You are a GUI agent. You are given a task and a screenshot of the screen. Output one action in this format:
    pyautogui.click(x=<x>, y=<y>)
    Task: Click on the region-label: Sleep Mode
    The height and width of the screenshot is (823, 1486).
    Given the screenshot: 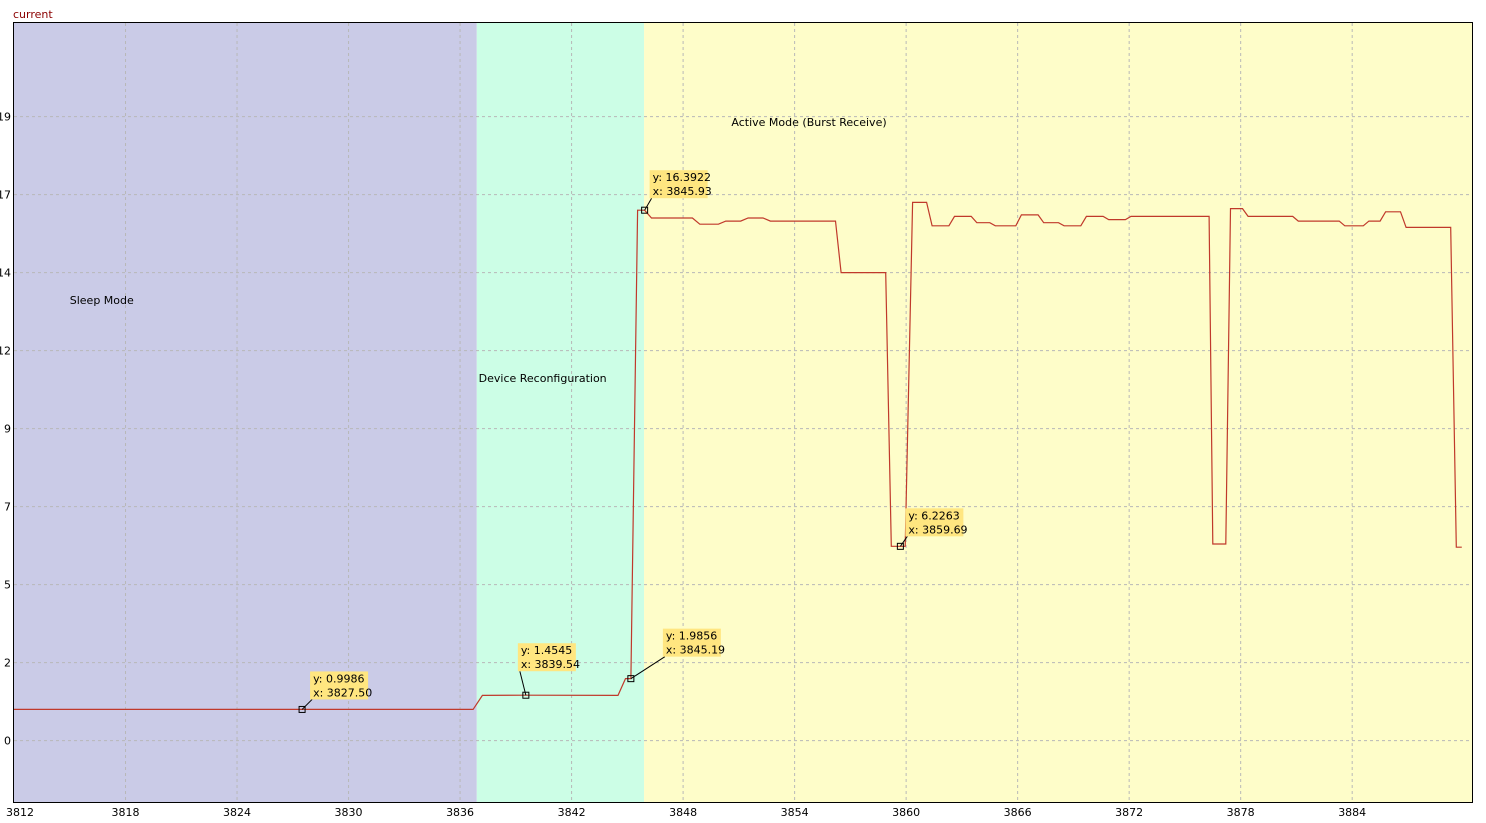 What is the action you would take?
    pyautogui.click(x=102, y=300)
    